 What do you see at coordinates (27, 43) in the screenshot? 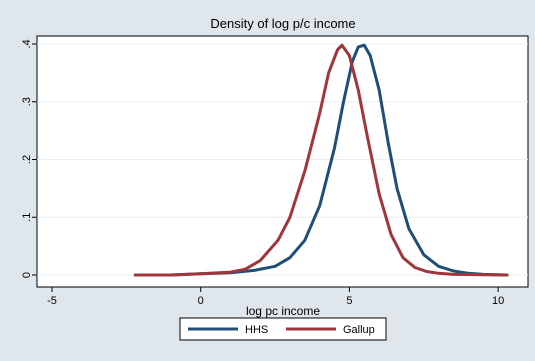
I see `y-tick-label: .4` at bounding box center [27, 43].